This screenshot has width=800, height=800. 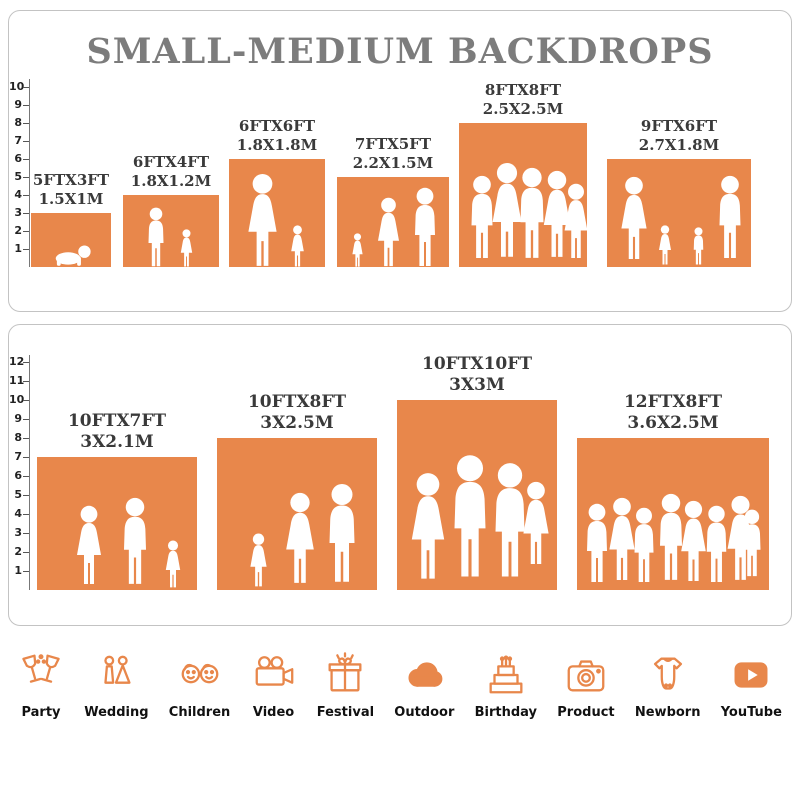 What do you see at coordinates (424, 712) in the screenshot?
I see `category-label: Outdoor` at bounding box center [424, 712].